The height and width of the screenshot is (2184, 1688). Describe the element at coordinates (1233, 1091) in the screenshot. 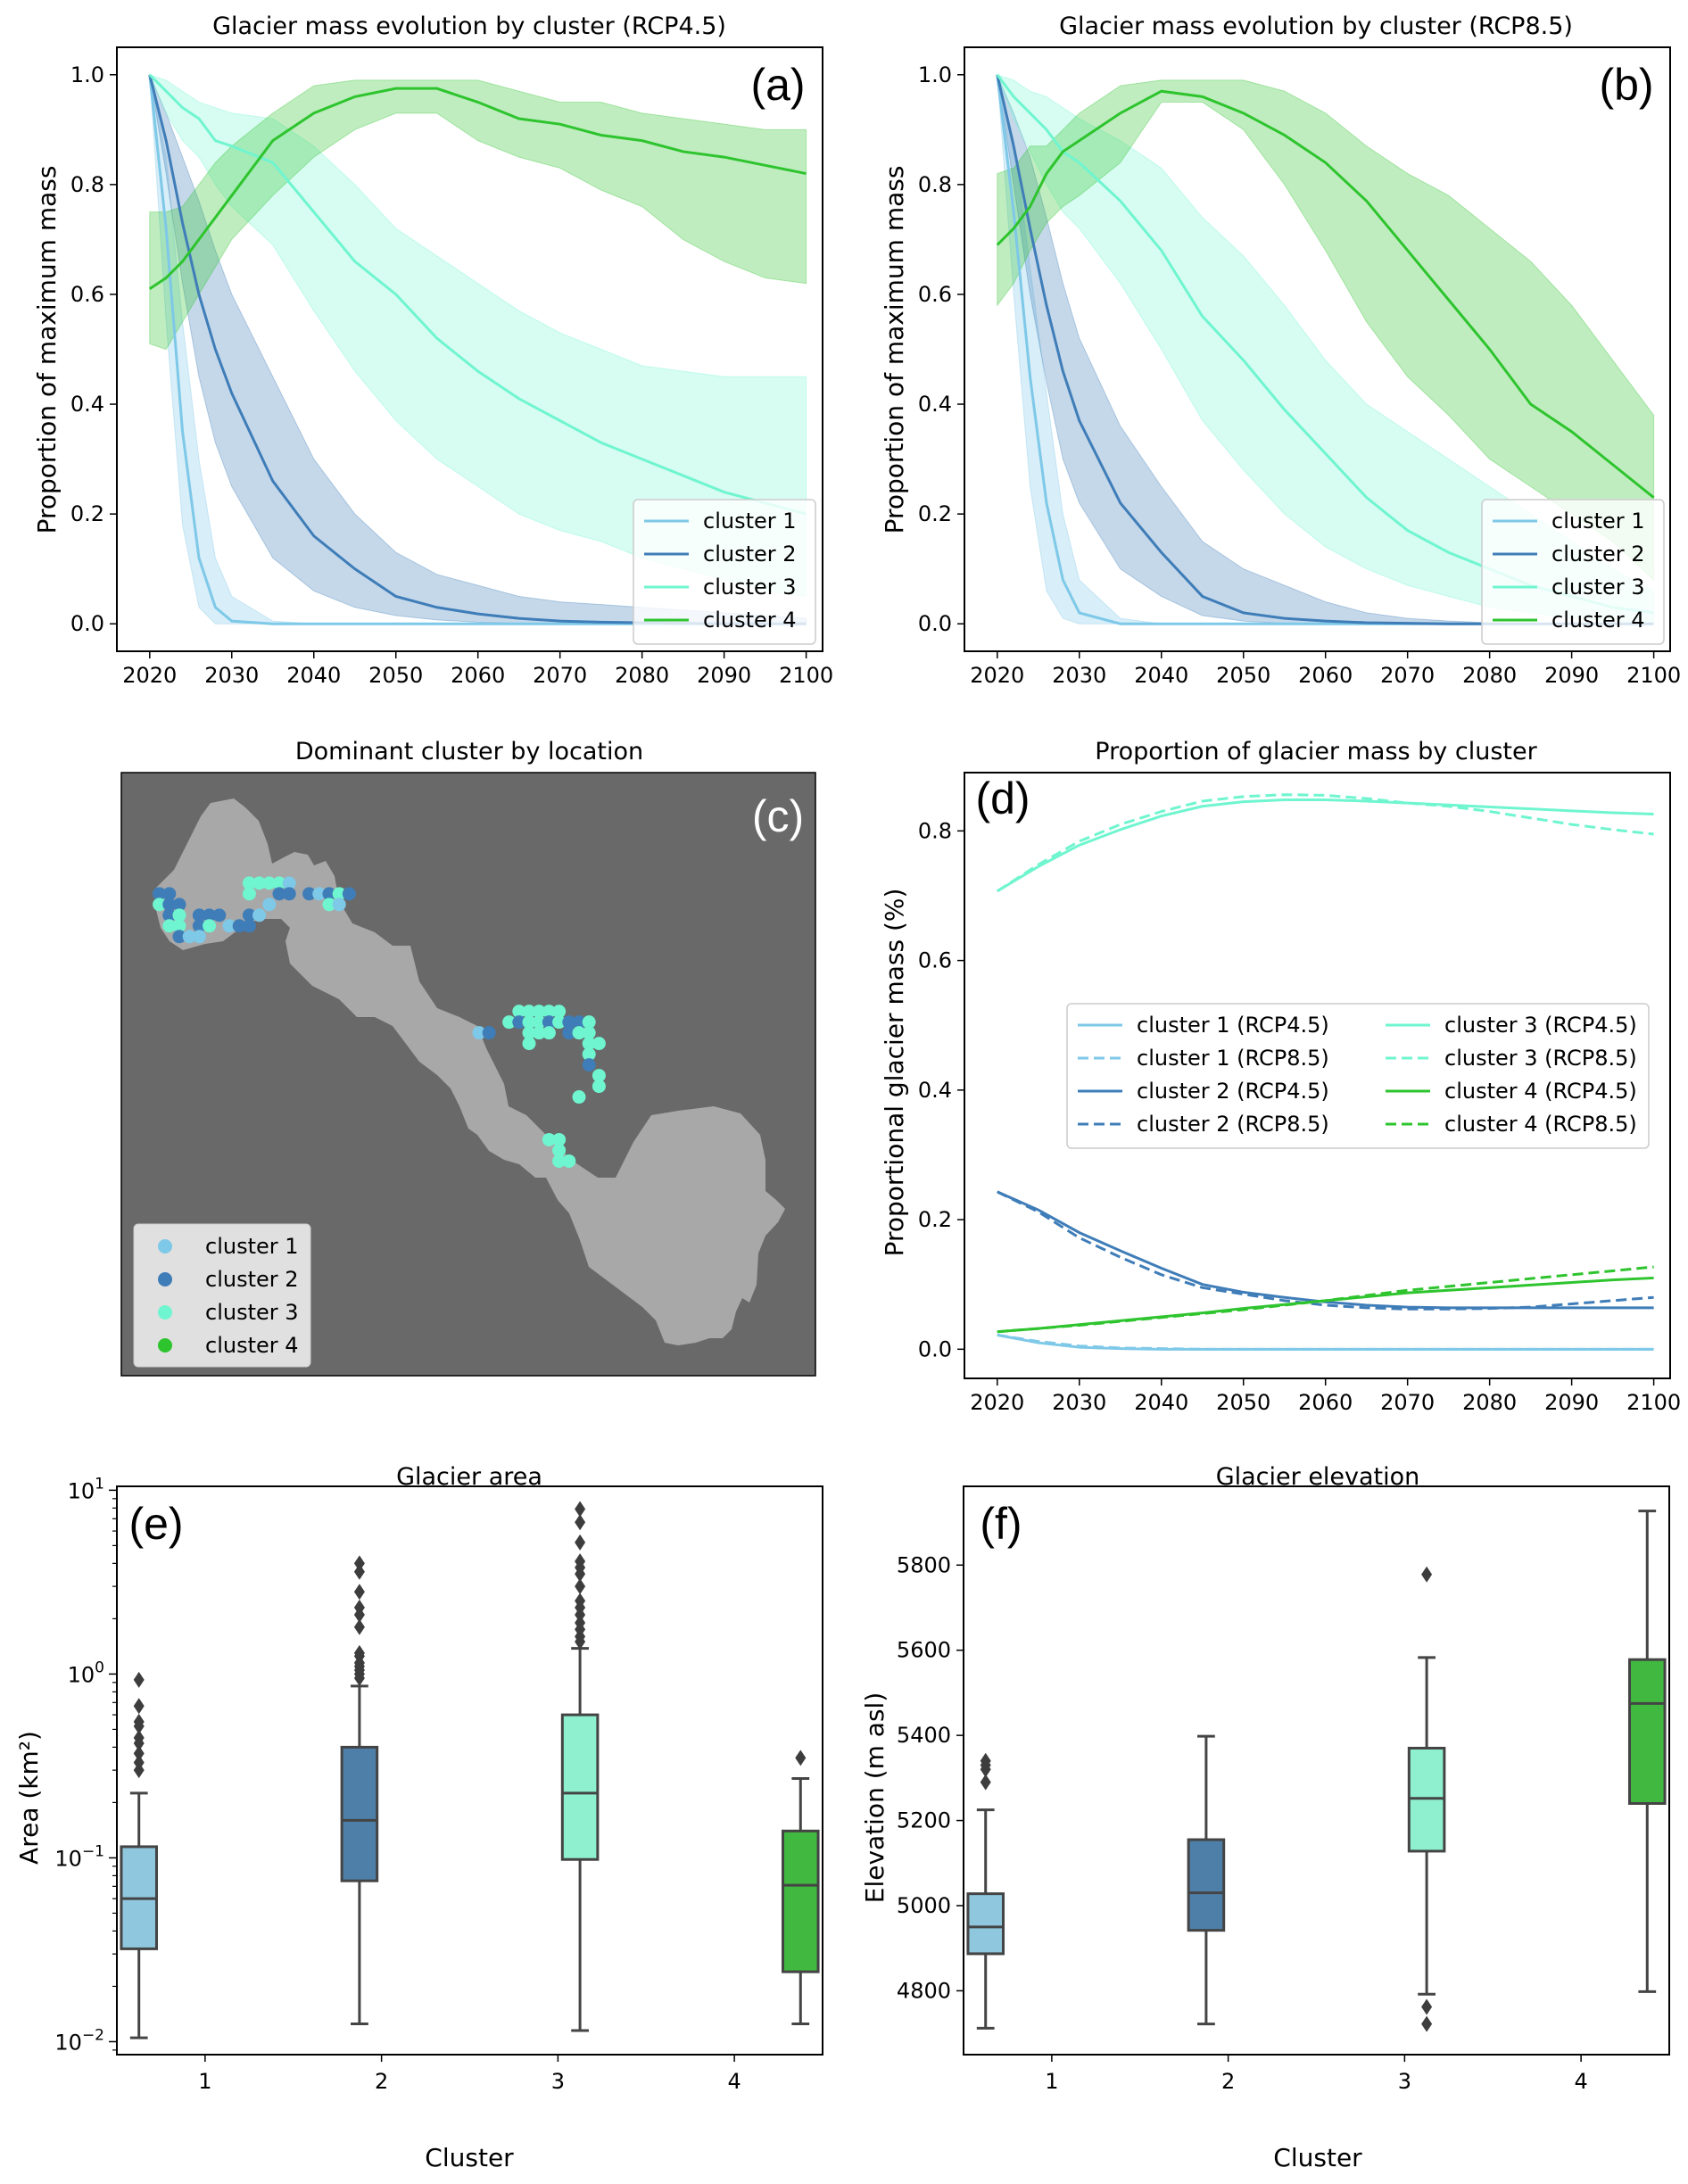

I see `legend-label: cluster 2 (RCP4.5)` at that location.